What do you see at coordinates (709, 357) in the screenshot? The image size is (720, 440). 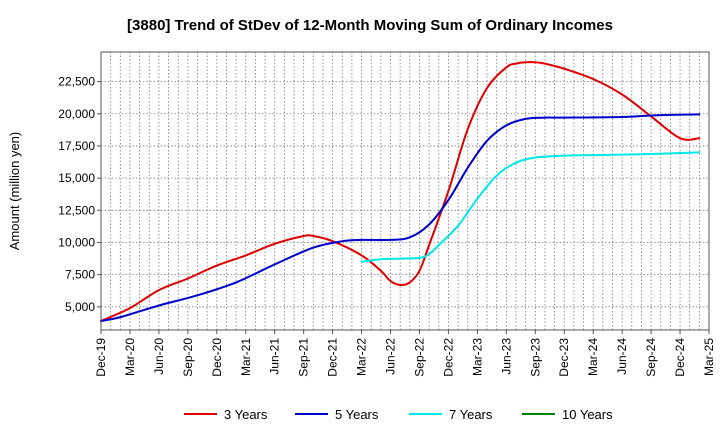 I see `x-tick-label: Mar-25` at bounding box center [709, 357].